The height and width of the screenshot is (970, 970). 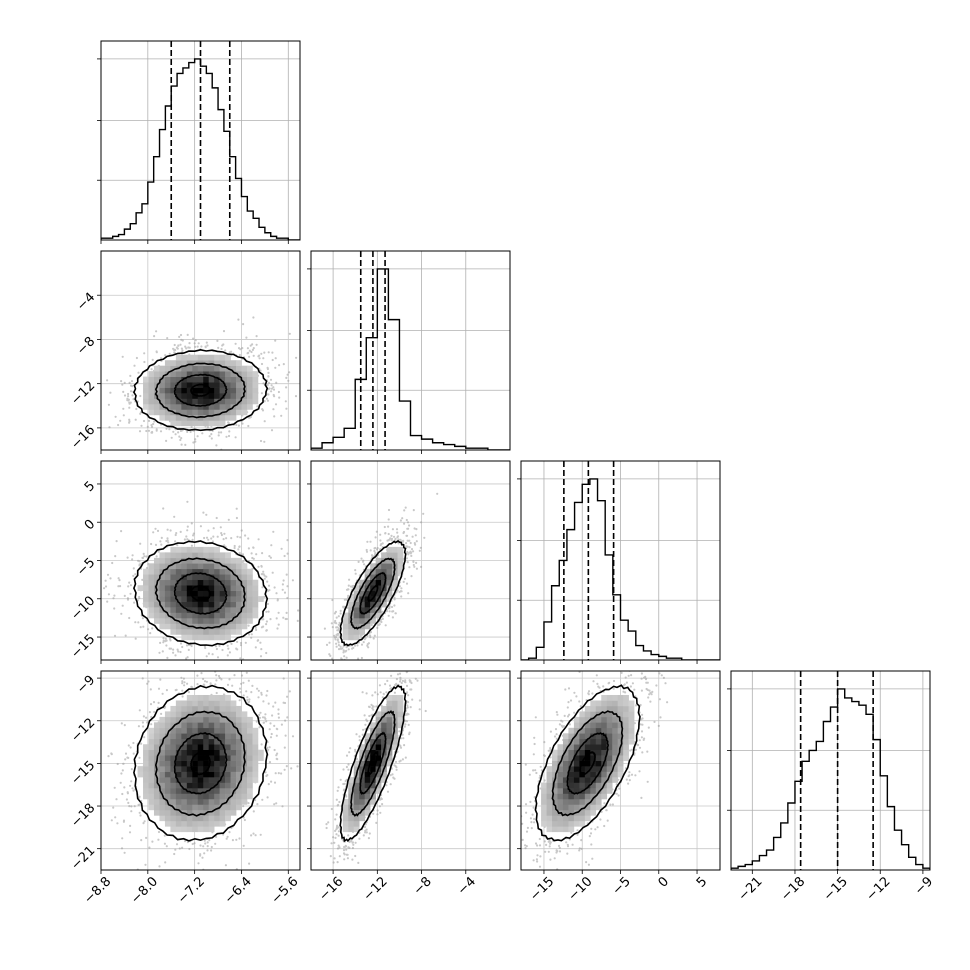 I want to click on y-tick-label: −12, so click(x=83, y=393).